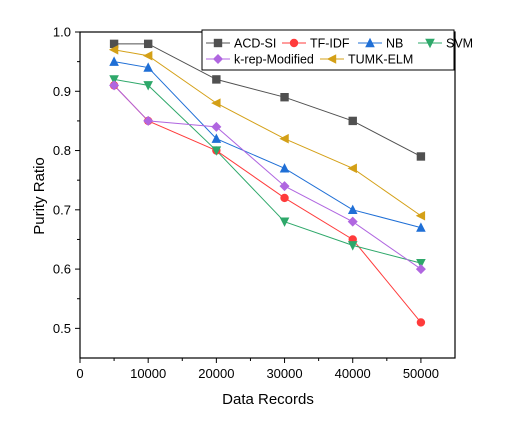 The width and height of the screenshot is (526, 440). What do you see at coordinates (79, 373) in the screenshot?
I see `x-tick-label: 0` at bounding box center [79, 373].